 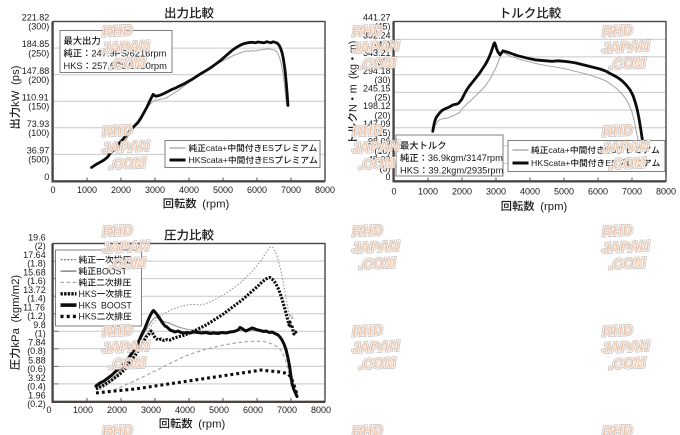 I want to click on svg-text: 147.09, so click(x=377, y=124).